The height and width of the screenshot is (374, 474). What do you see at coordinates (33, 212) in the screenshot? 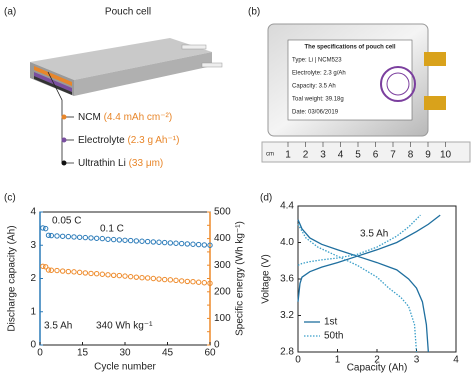
I see `y-tick-label: 4` at bounding box center [33, 212].